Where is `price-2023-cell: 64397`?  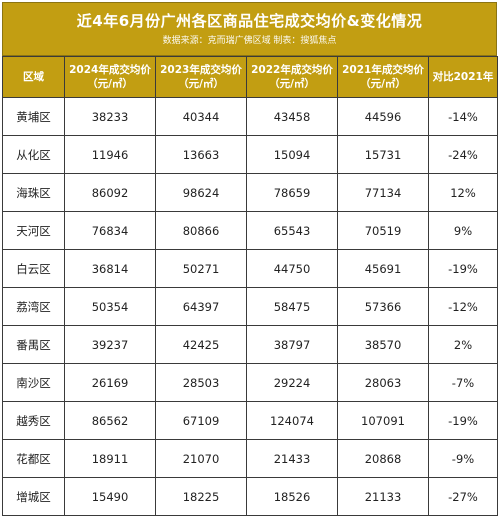 price-2023-cell: 64397 is located at coordinates (201, 306).